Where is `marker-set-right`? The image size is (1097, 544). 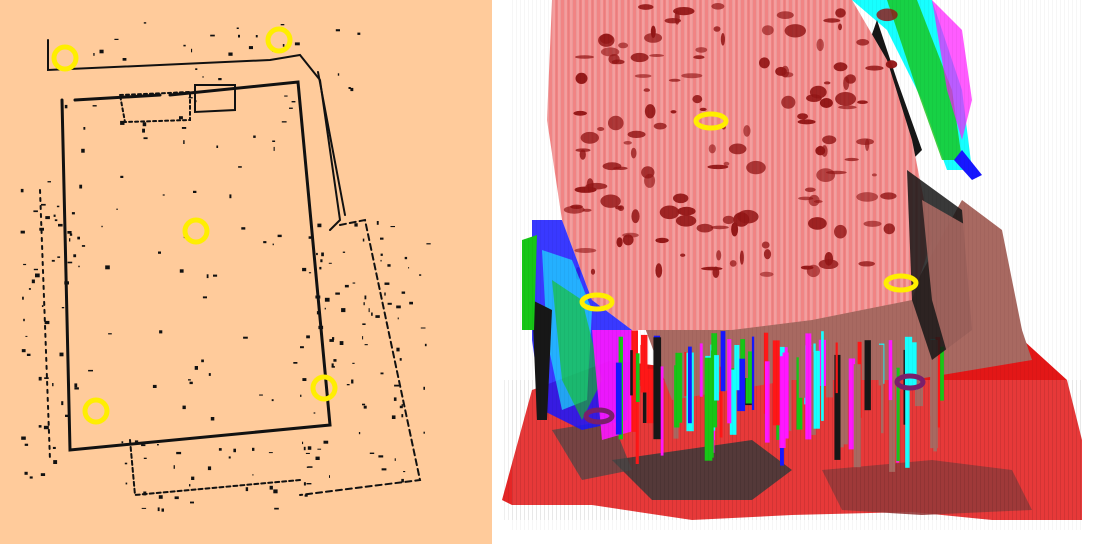 marker-set-right is located at coordinates (749, 211).